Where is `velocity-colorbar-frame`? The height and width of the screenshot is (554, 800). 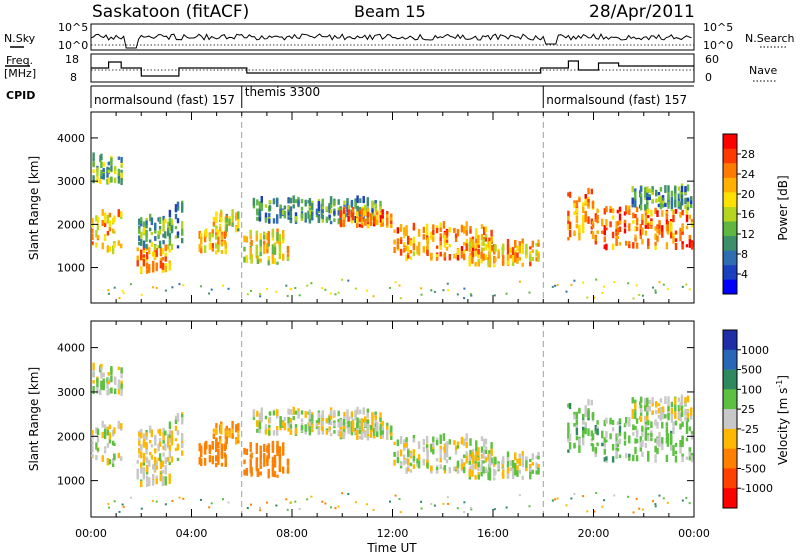
velocity-colorbar-frame is located at coordinates (730, 419).